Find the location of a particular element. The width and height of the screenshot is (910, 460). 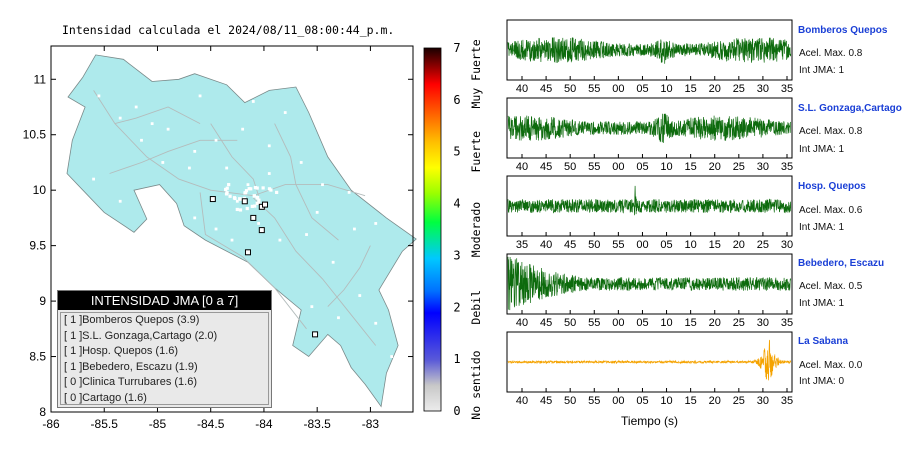

waveform-tick-label: 00 is located at coordinates (618, 167).